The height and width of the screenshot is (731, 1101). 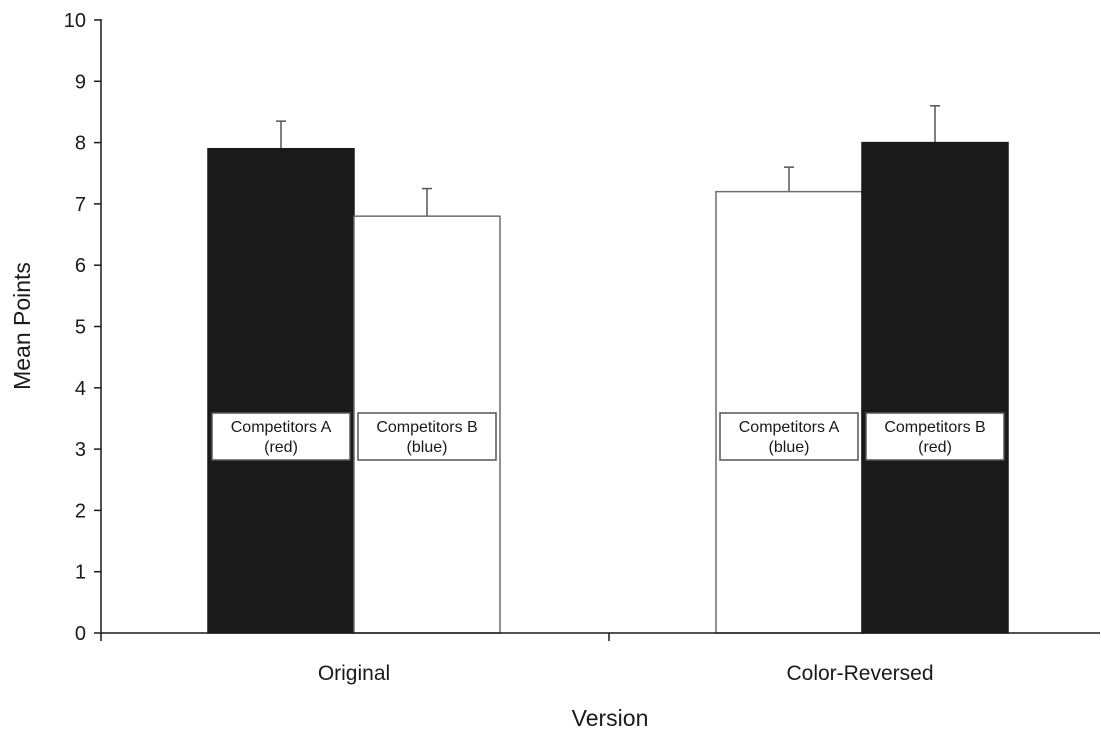 I want to click on y-tick-label: 1, so click(x=80, y=573).